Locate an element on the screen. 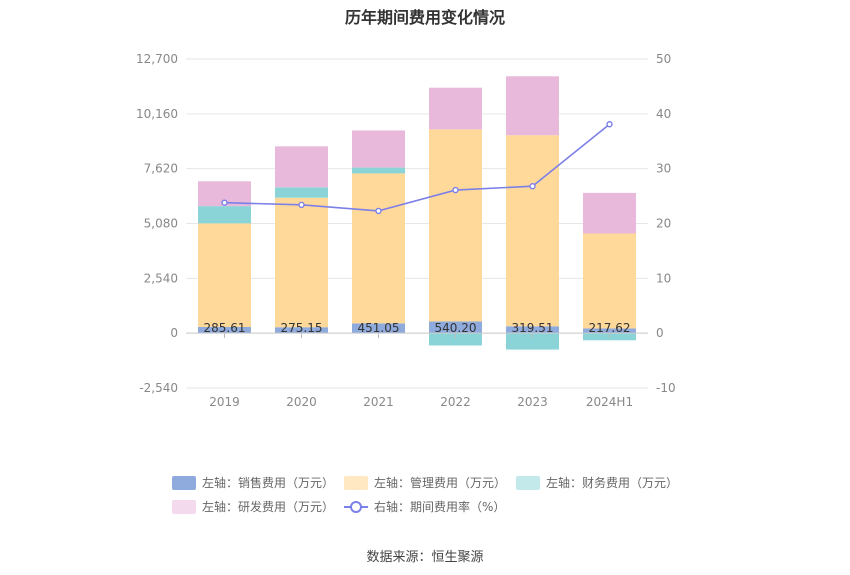  legend-item-finance: 左轴：财务费用（万元） is located at coordinates (597, 482).